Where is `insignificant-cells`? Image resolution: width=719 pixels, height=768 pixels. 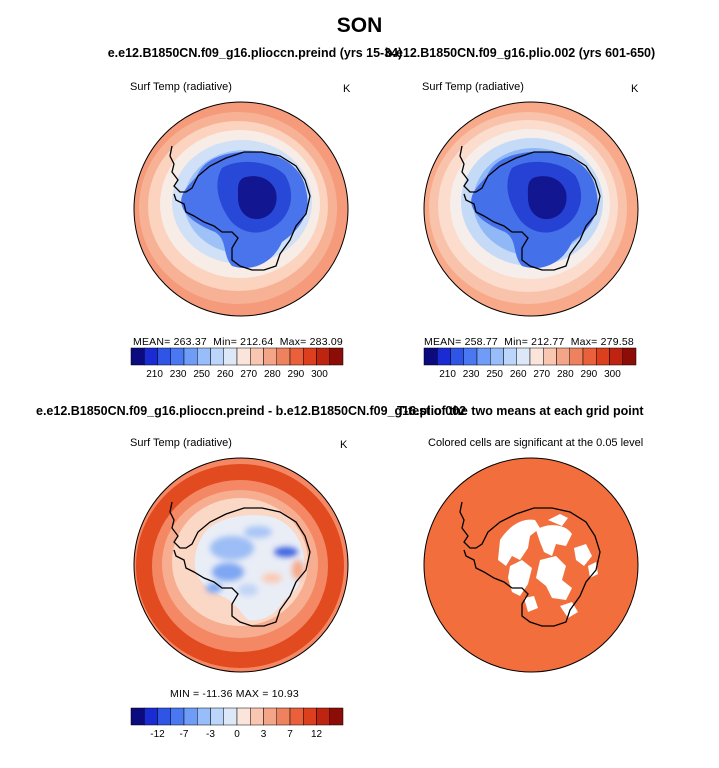 insignificant-cells is located at coordinates (548, 566).